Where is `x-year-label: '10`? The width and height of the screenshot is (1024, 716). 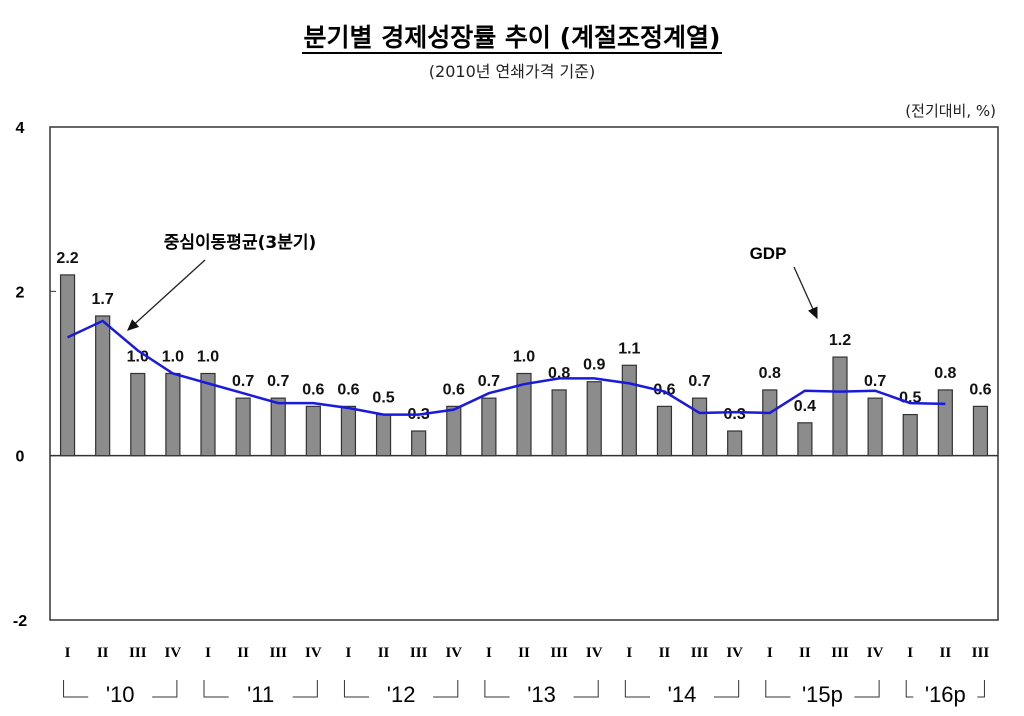 x-year-label: '10 is located at coordinates (120, 694).